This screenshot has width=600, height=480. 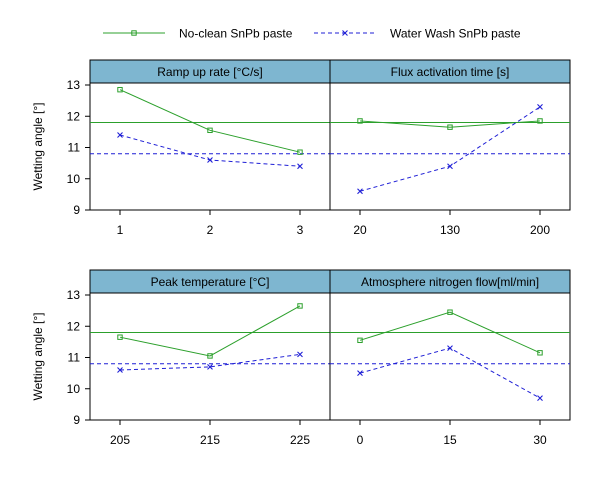 I want to click on legend-label: No-clean SnPb paste, so click(x=236, y=34).